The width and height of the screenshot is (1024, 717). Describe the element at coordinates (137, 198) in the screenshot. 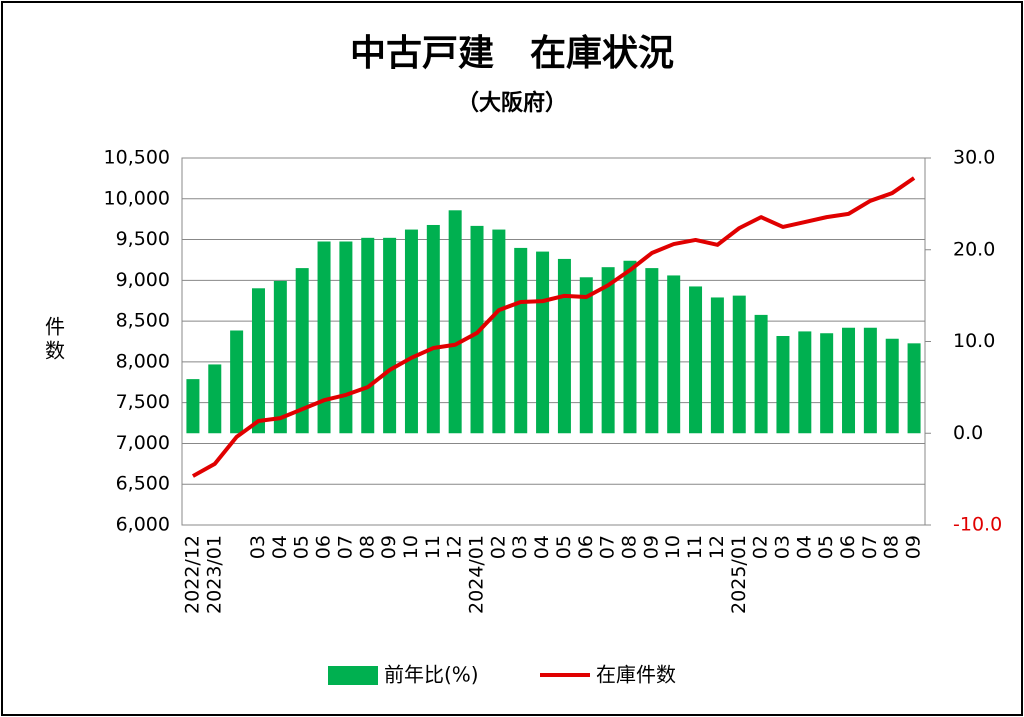

I see `y-tick-label: 10,000` at that location.